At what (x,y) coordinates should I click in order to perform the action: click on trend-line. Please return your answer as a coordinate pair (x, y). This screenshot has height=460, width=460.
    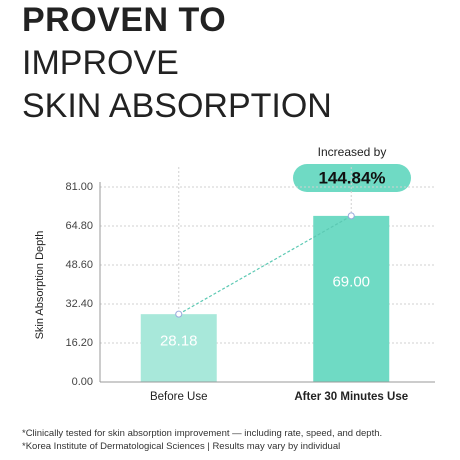
    Looking at the image, I should click on (265, 265).